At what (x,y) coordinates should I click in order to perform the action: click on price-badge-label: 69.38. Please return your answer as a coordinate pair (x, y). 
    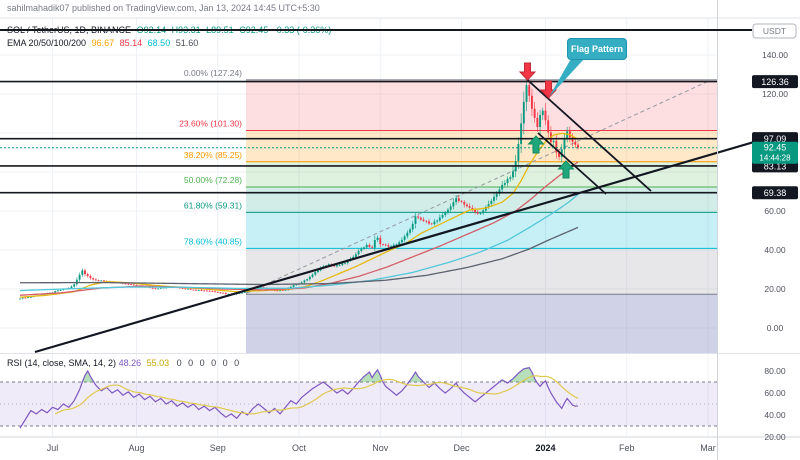
    Looking at the image, I should click on (775, 193).